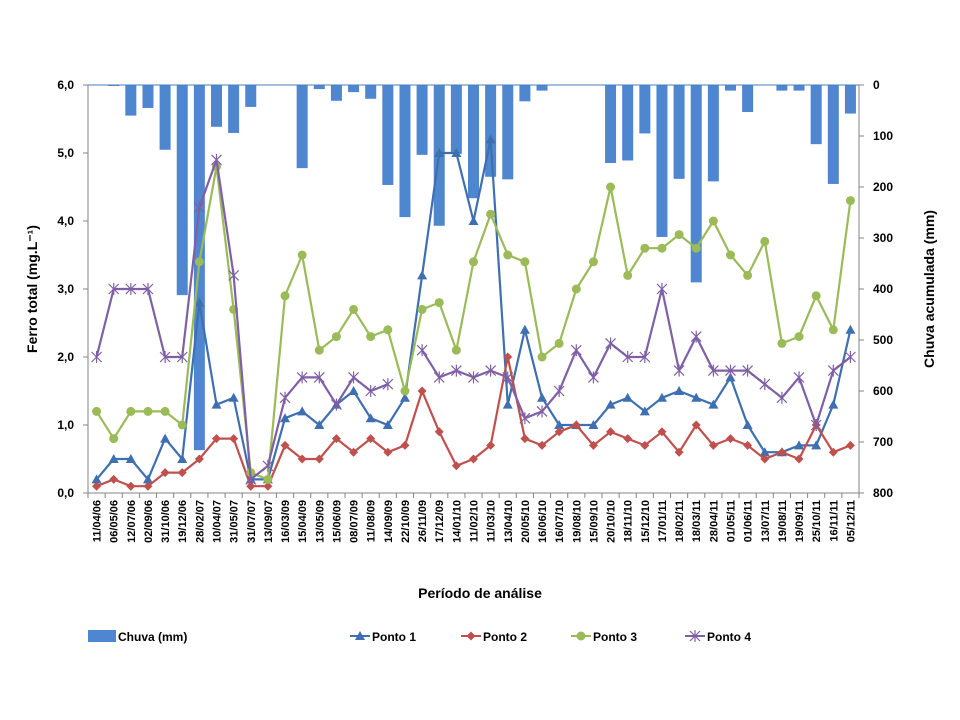  What do you see at coordinates (714, 521) in the screenshot?
I see `x-tick-label: 28/04/11` at bounding box center [714, 521].